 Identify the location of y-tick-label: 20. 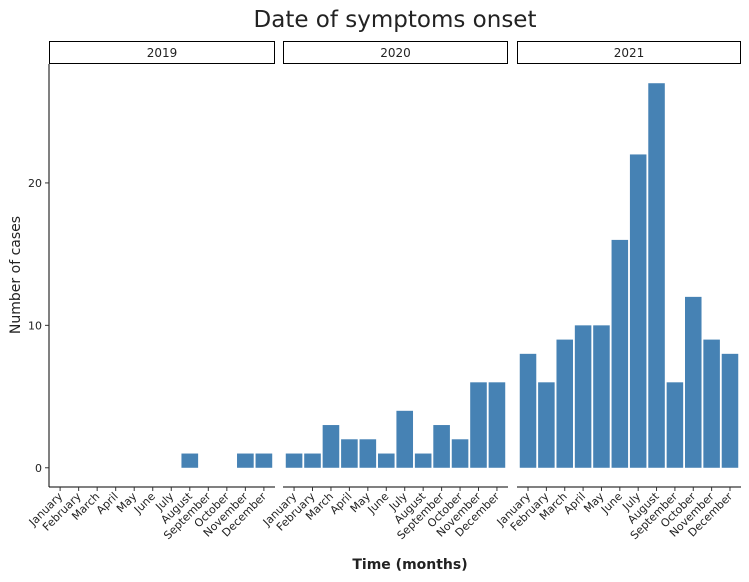
(35, 183).